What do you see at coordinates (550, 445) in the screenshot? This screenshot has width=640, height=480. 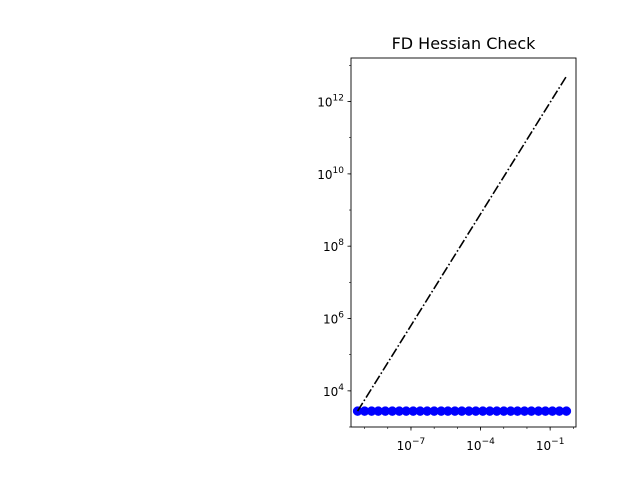 I see `x-tick-label: 10⁻¹` at bounding box center [550, 445].